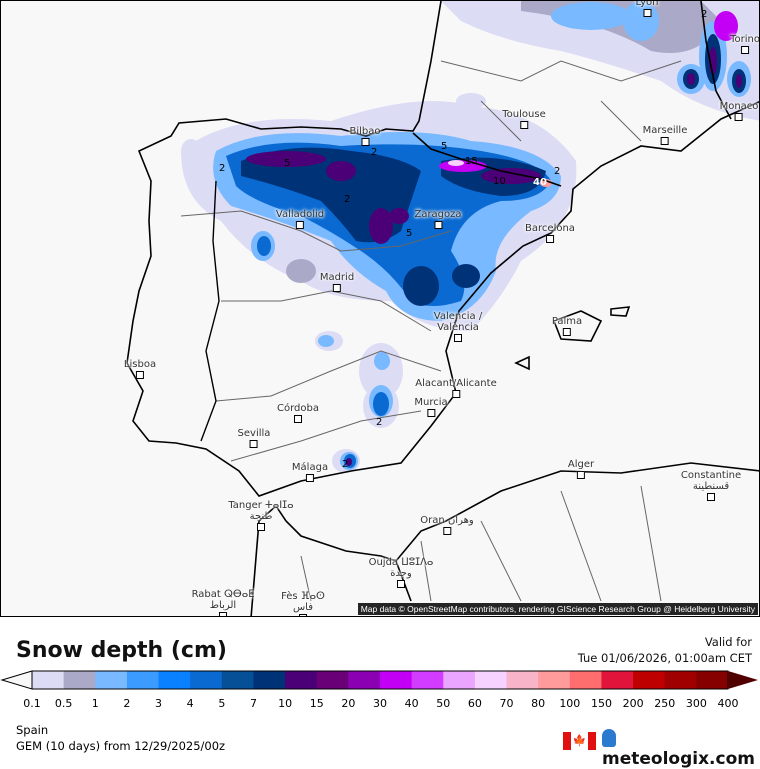 The image size is (760, 769). I want to click on city-oran: Oran وهران, so click(447, 525).